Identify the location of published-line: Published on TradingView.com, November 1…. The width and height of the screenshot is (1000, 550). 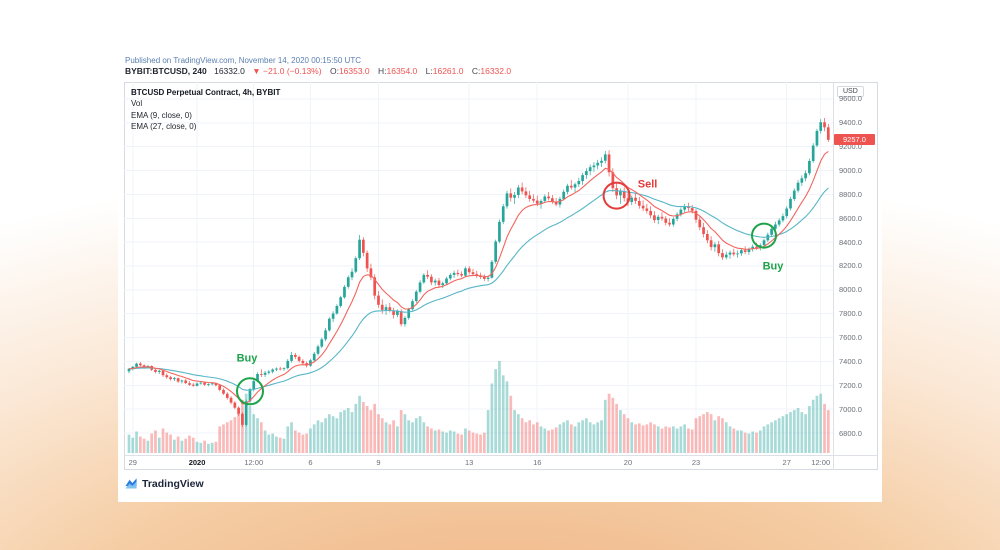
(243, 60).